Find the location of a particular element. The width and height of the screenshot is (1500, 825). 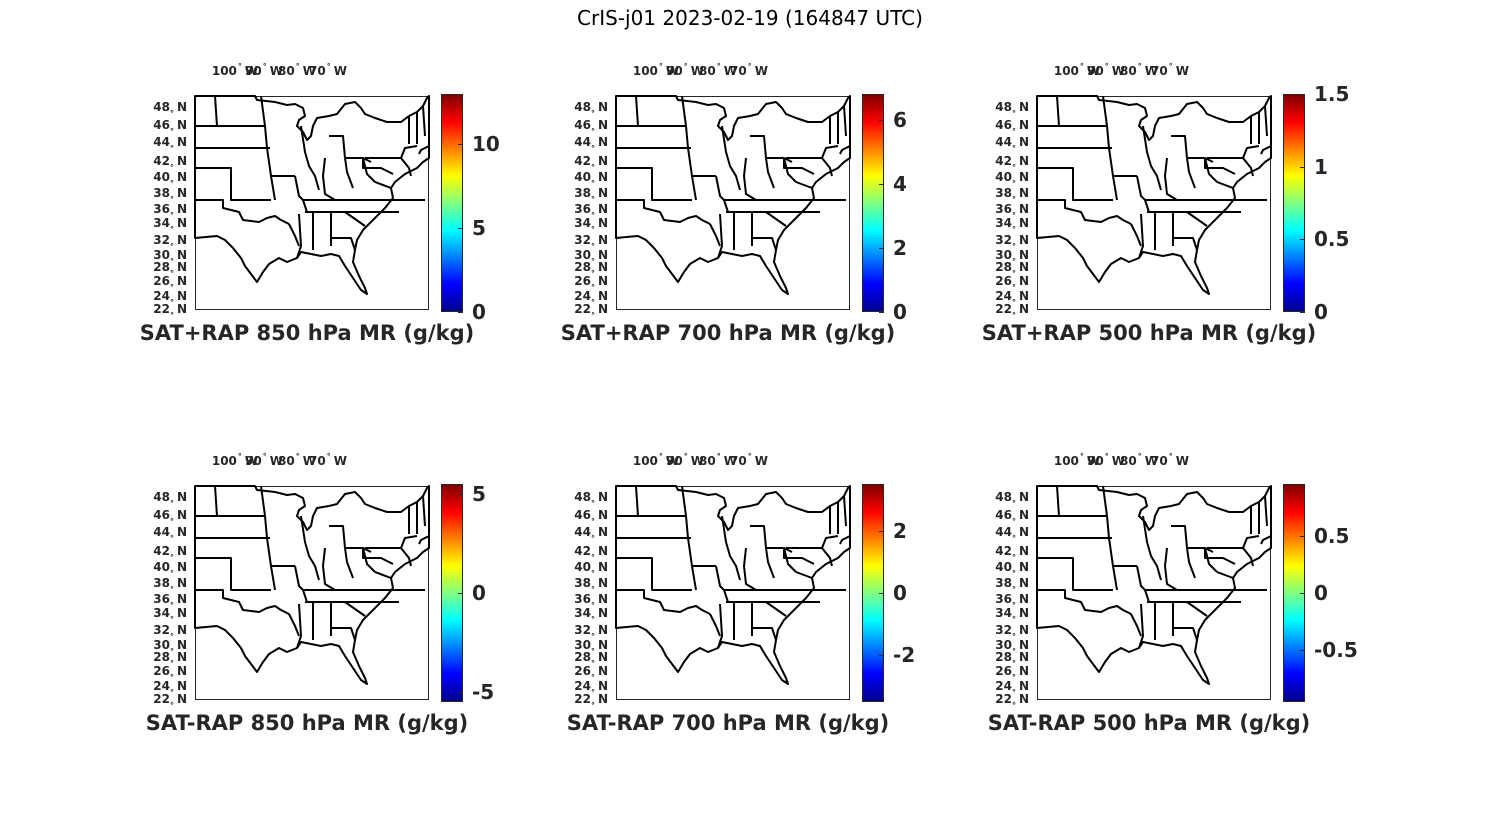

latitude-tick-label: 46° N is located at coordinates (583, 127).